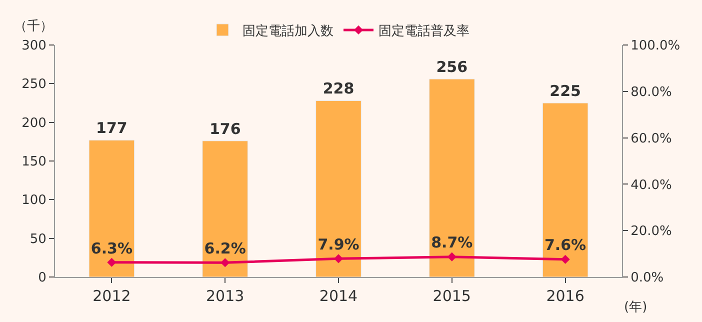 This screenshot has width=702, height=322. Describe the element at coordinates (647, 278) in the screenshot. I see `y2-tick-label: 0.0%` at that location.